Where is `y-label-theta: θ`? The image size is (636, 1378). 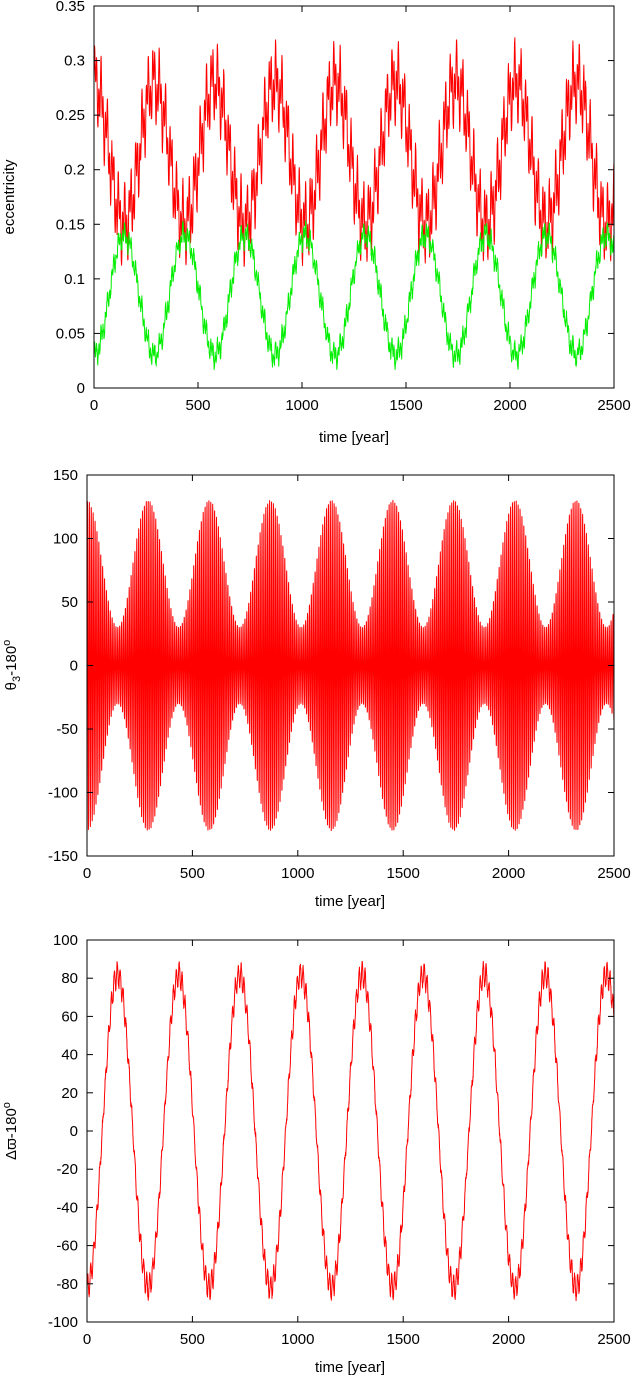 y-label-theta: θ is located at coordinates (11, 686).